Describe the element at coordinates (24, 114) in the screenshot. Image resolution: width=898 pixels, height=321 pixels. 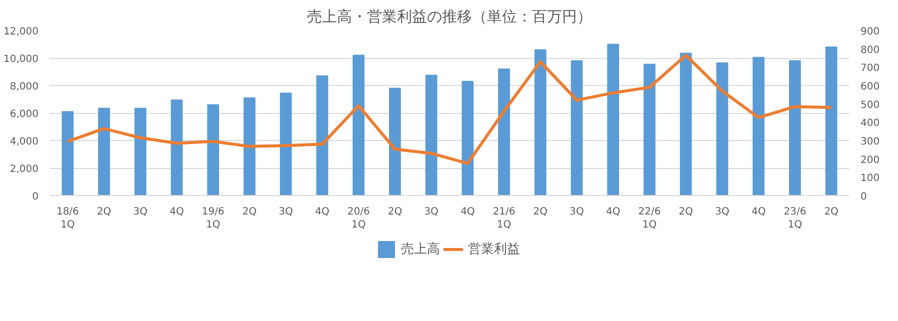
I see `y-tick-label: 6,000` at that location.